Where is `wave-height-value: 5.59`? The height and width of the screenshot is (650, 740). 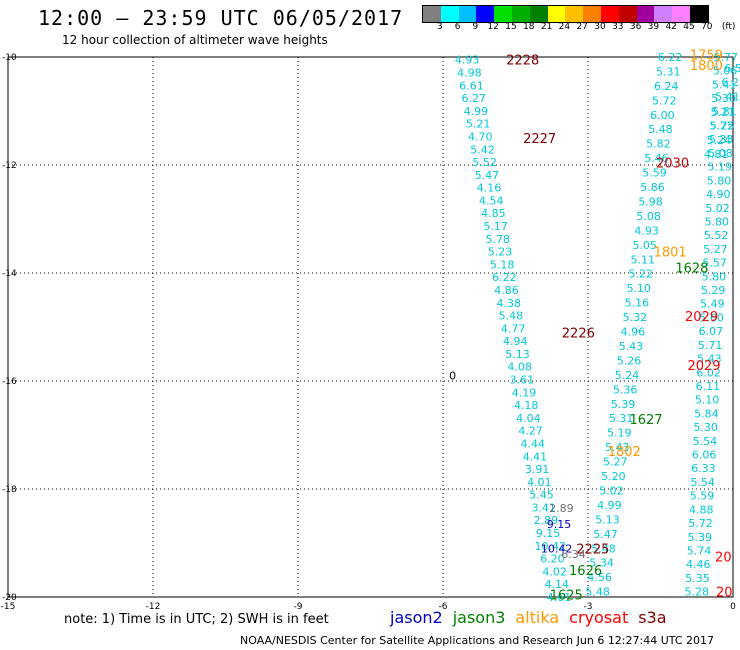 wave-height-value: 5.59 is located at coordinates (702, 496).